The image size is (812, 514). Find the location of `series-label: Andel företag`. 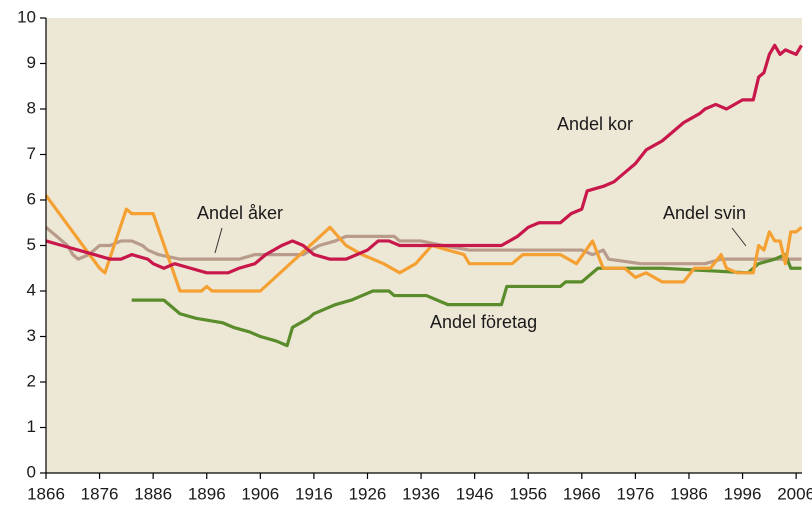

series-label: Andel företag is located at coordinates (483, 322).